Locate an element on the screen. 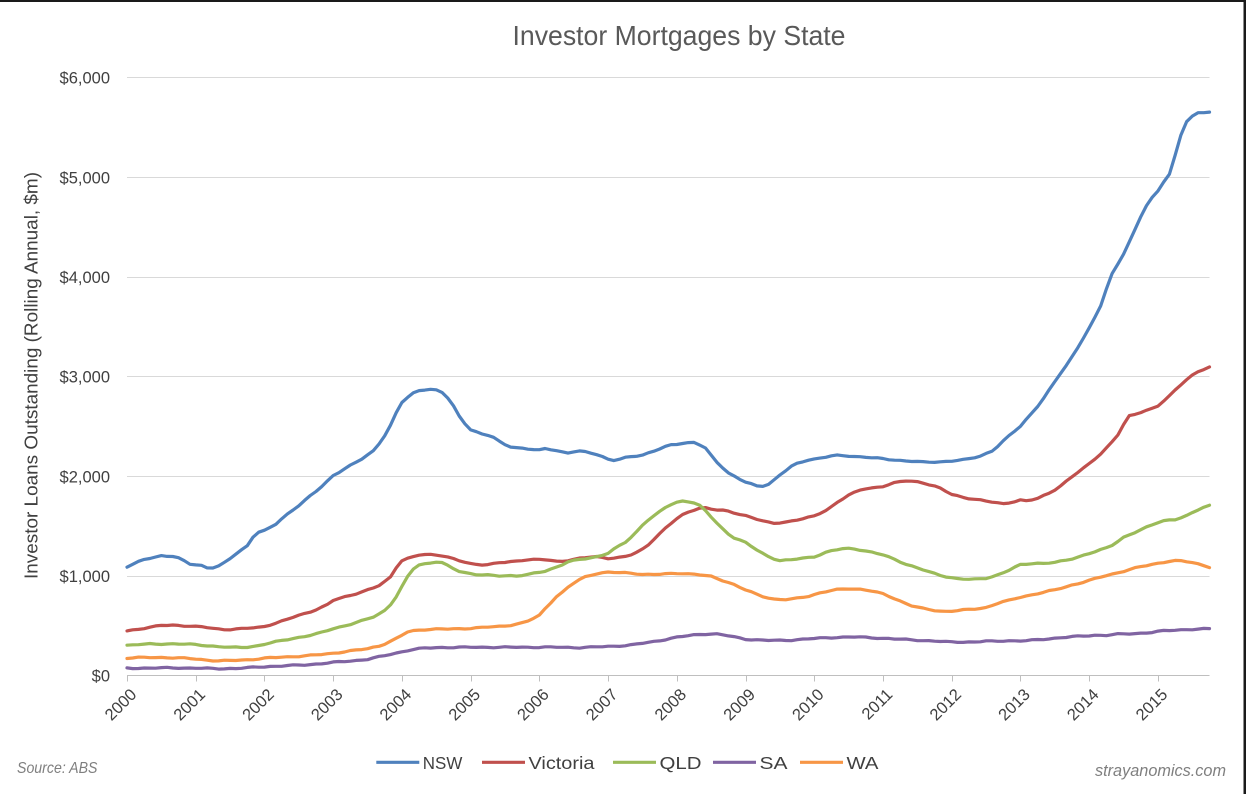  svg-text: $0 is located at coordinates (101, 677).